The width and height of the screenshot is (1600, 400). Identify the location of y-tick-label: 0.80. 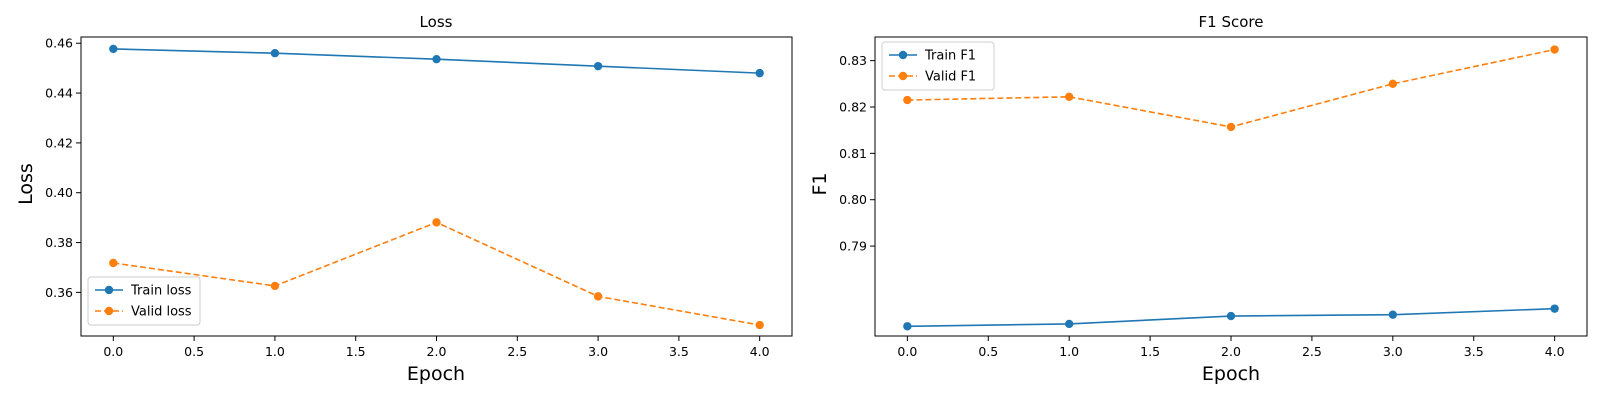
(853, 199).